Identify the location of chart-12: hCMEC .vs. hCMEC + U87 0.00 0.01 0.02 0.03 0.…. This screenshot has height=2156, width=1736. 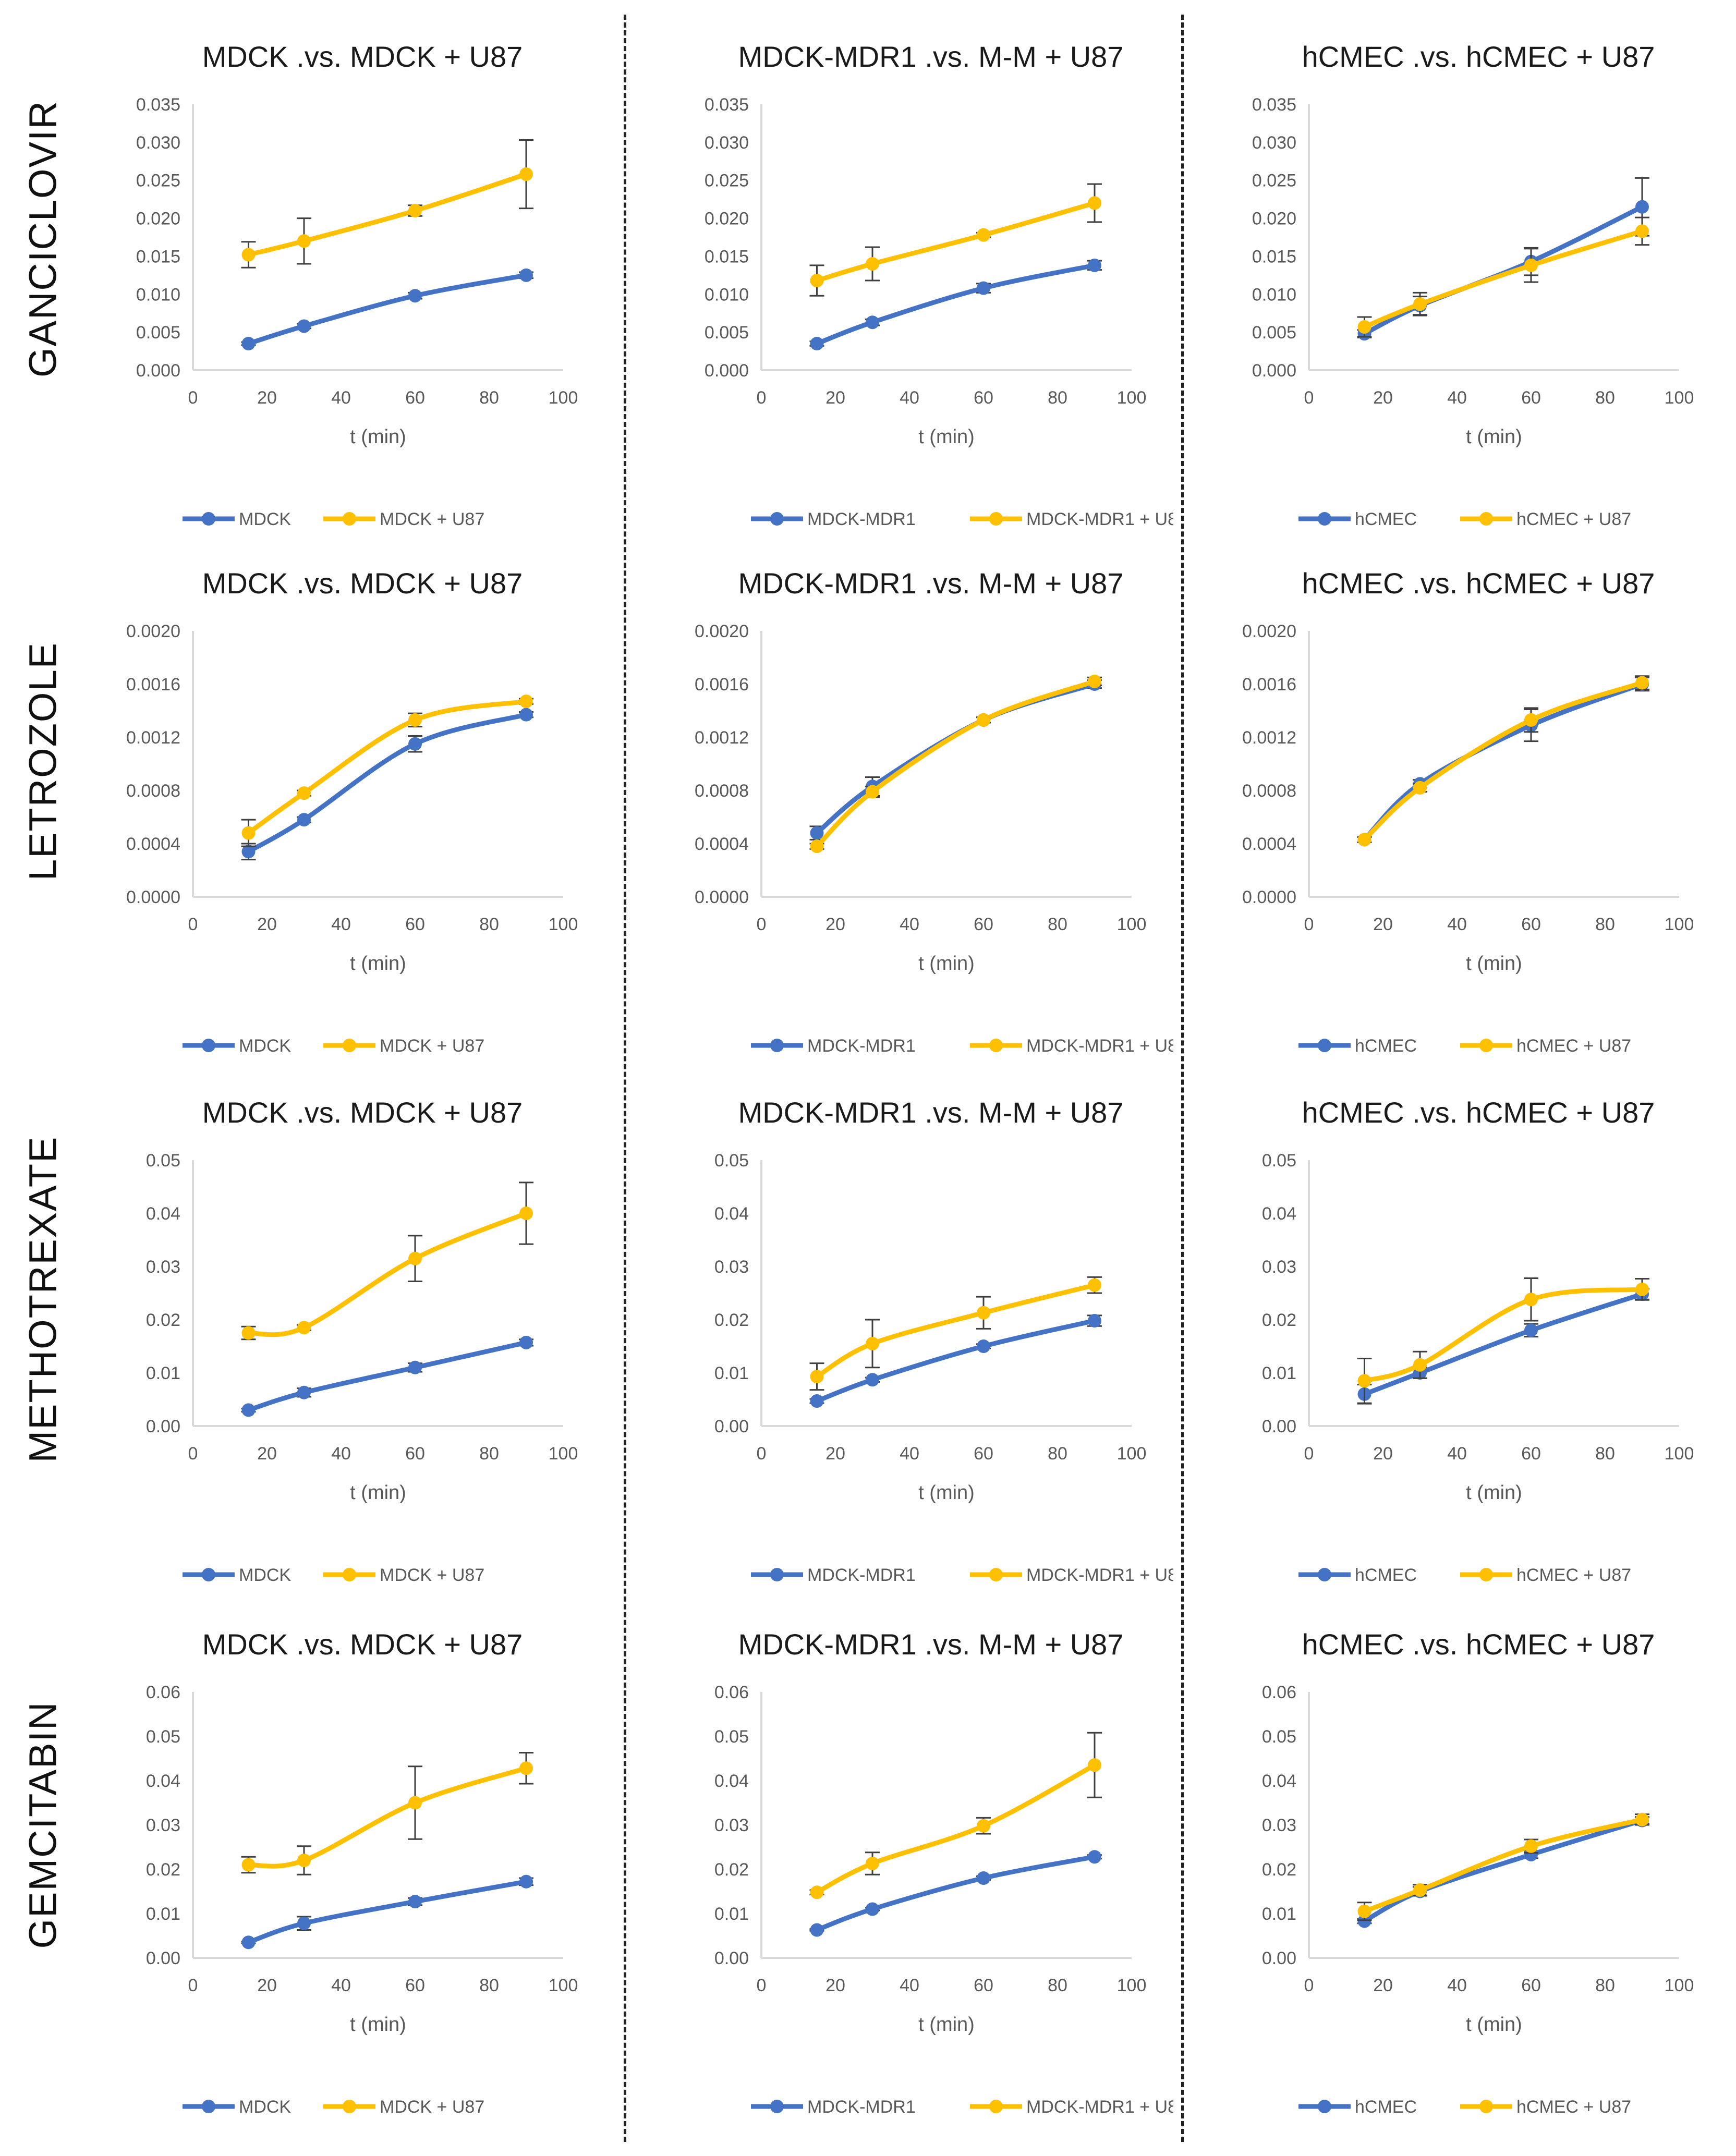
(1478, 1872).